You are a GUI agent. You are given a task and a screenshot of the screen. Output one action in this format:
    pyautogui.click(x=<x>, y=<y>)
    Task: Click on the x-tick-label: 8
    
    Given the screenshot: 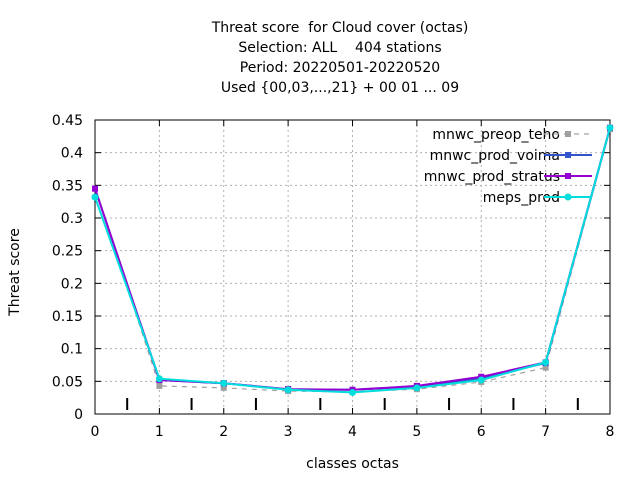 What is the action you would take?
    pyautogui.click(x=610, y=432)
    